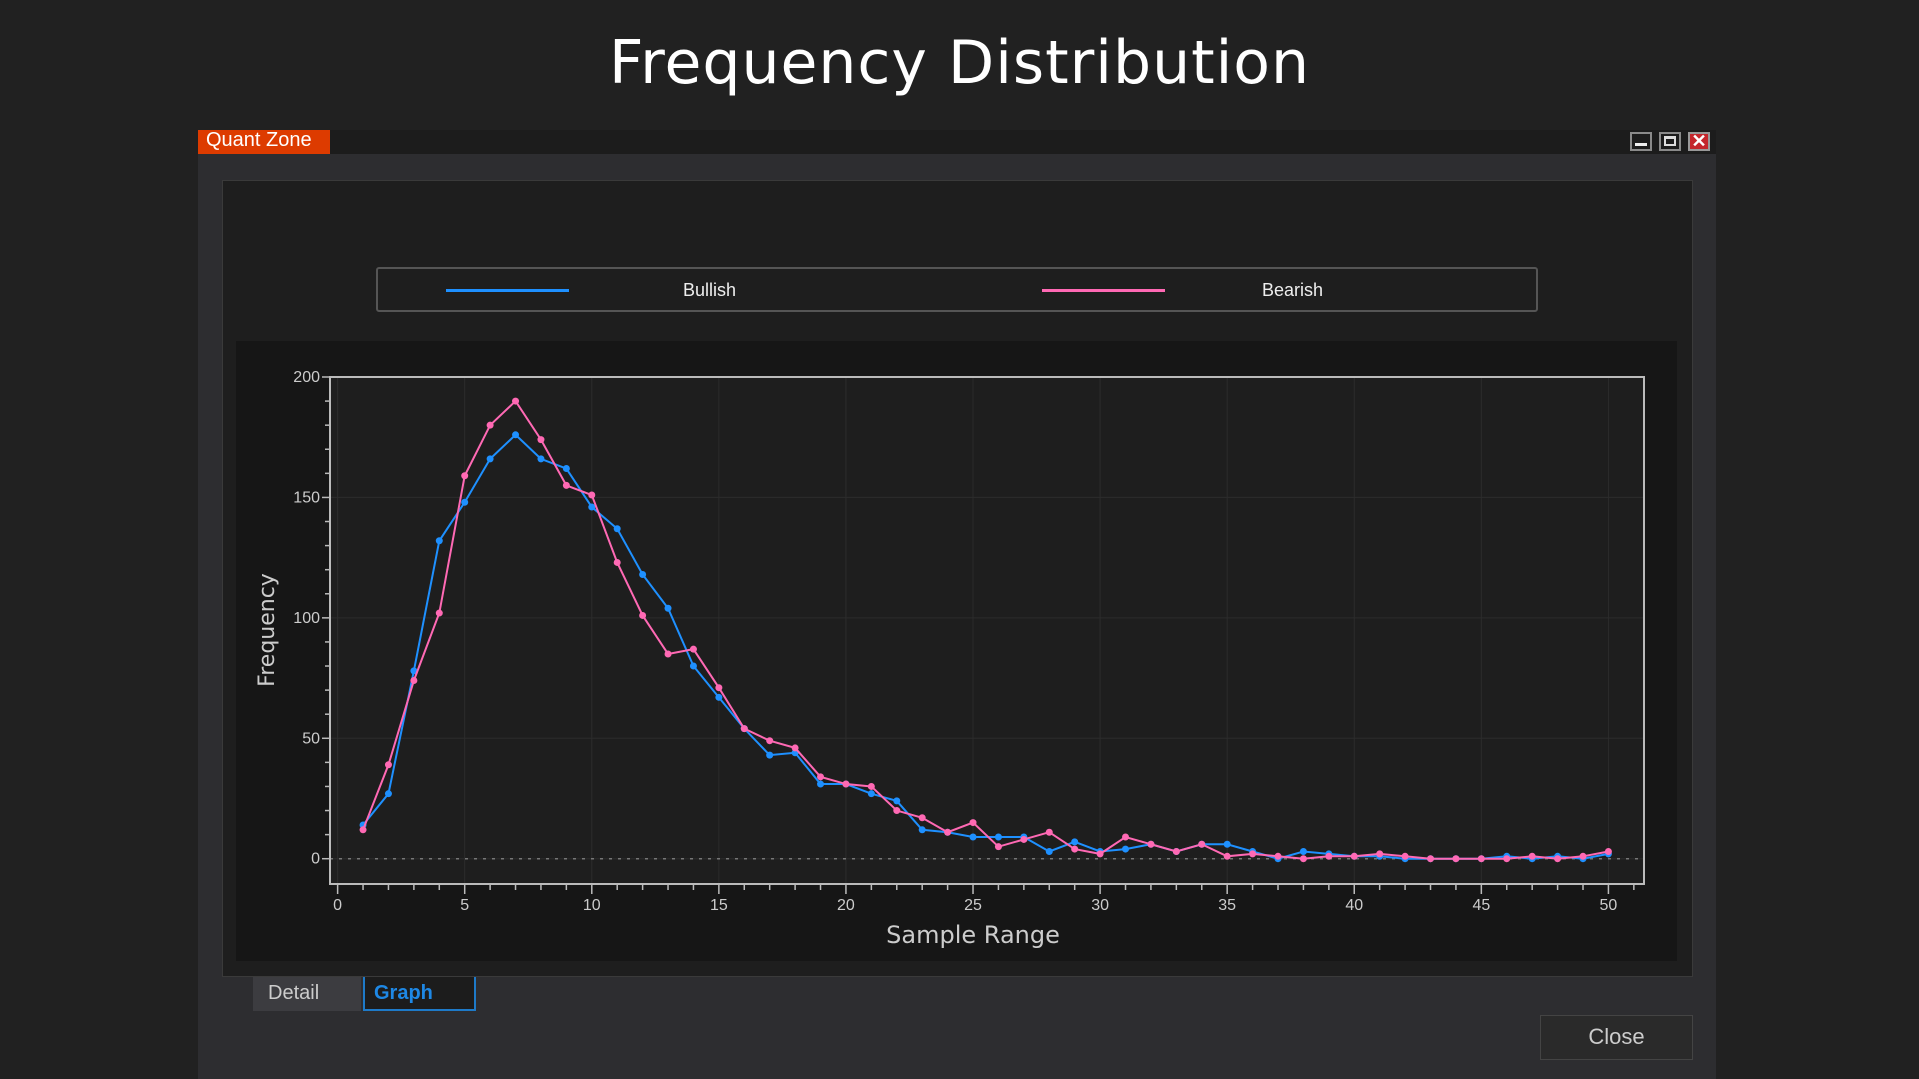 This screenshot has width=1919, height=1079. I want to click on y-axis-label: Frequency, so click(267, 630).